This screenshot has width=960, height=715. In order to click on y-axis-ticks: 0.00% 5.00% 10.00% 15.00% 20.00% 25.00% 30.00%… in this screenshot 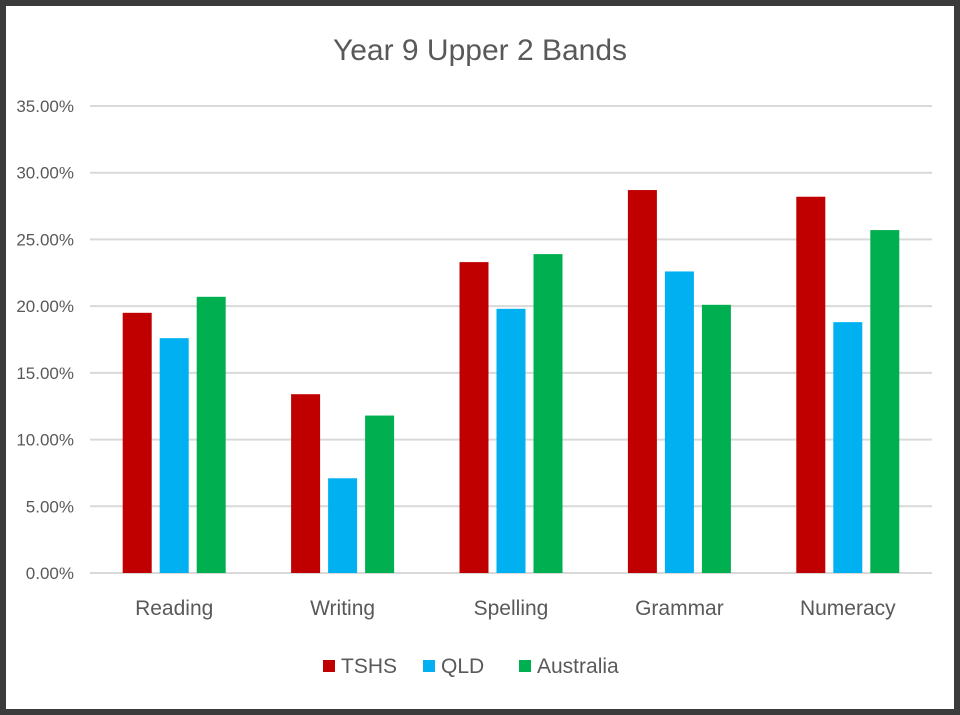, I will do `click(45, 340)`.